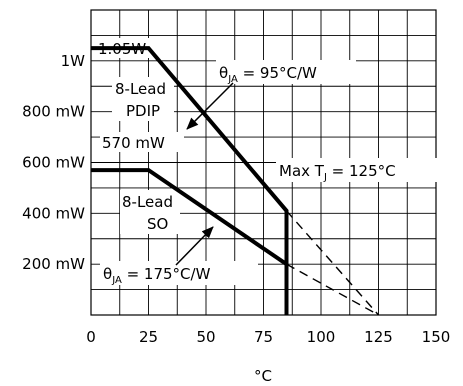 This screenshot has width=463, height=386. What do you see at coordinates (157, 224) in the screenshot?
I see `so-series-label-line2: SO` at bounding box center [157, 224].